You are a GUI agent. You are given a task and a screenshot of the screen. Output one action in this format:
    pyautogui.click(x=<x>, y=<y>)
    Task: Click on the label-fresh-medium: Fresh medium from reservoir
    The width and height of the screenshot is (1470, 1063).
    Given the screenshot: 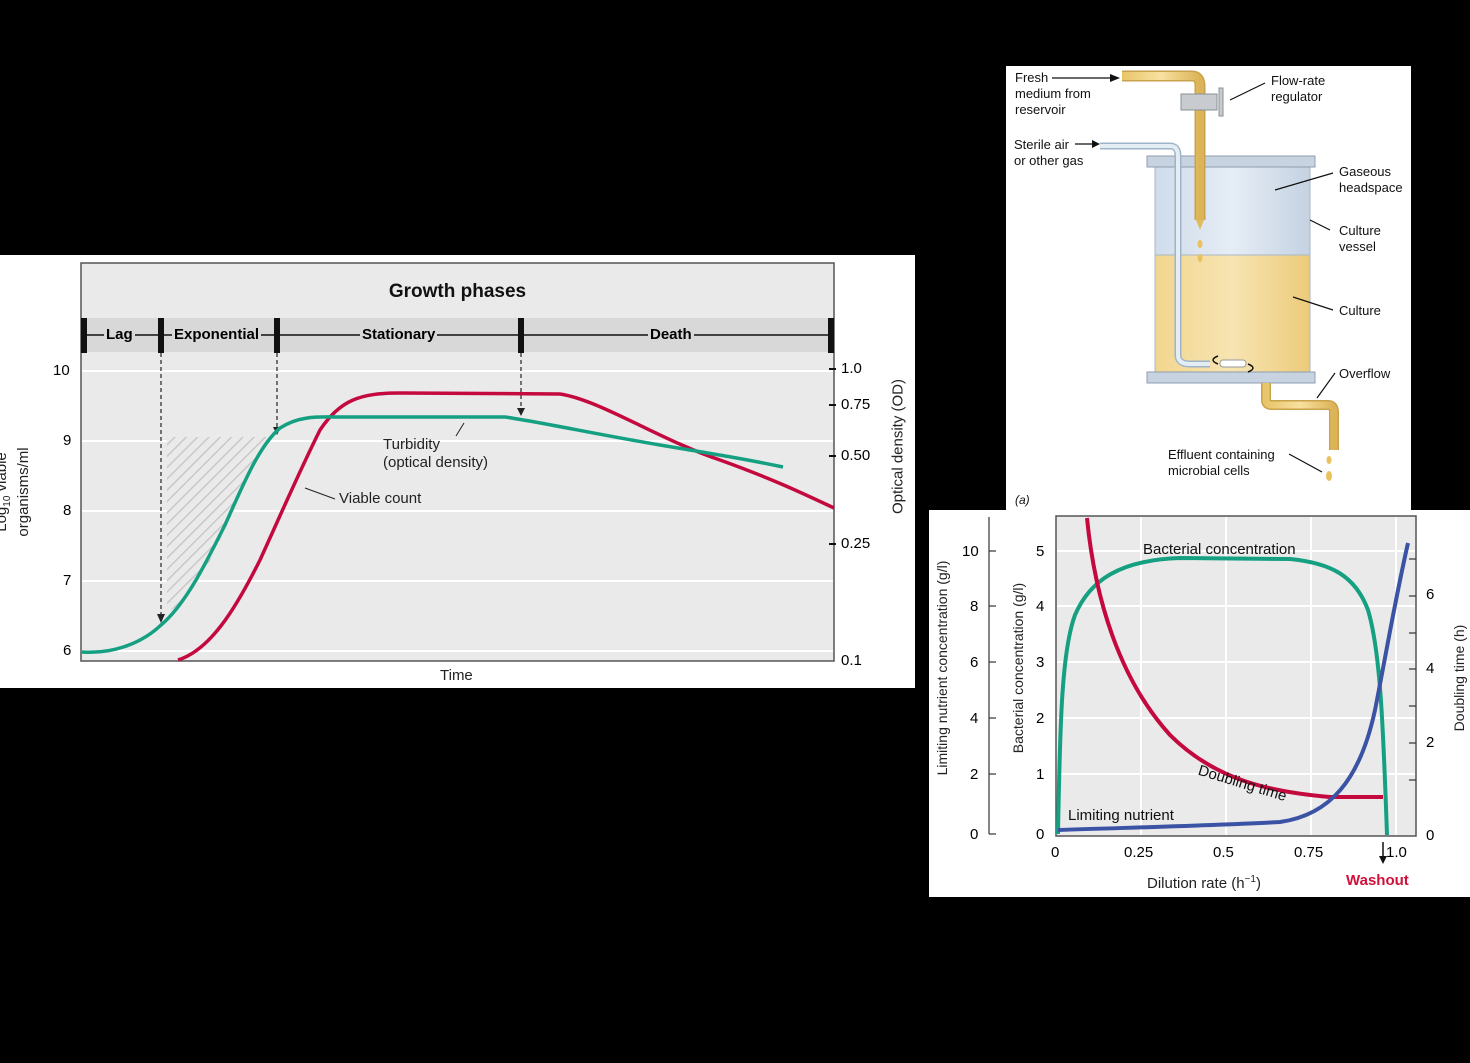 What is the action you would take?
    pyautogui.click(x=1053, y=93)
    